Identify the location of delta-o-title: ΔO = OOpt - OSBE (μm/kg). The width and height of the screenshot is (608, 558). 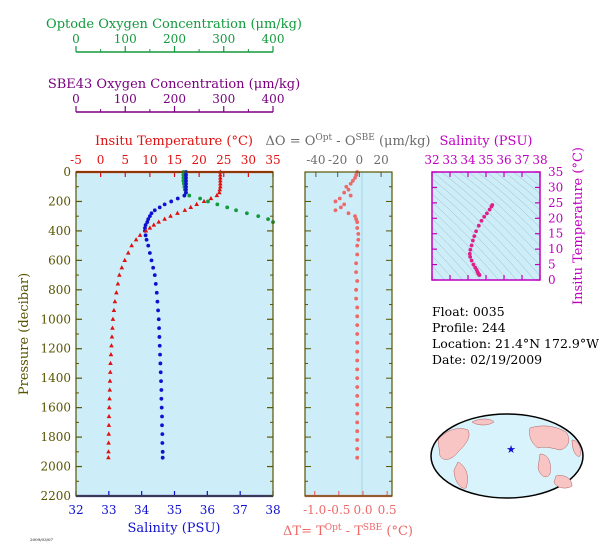
(348, 141).